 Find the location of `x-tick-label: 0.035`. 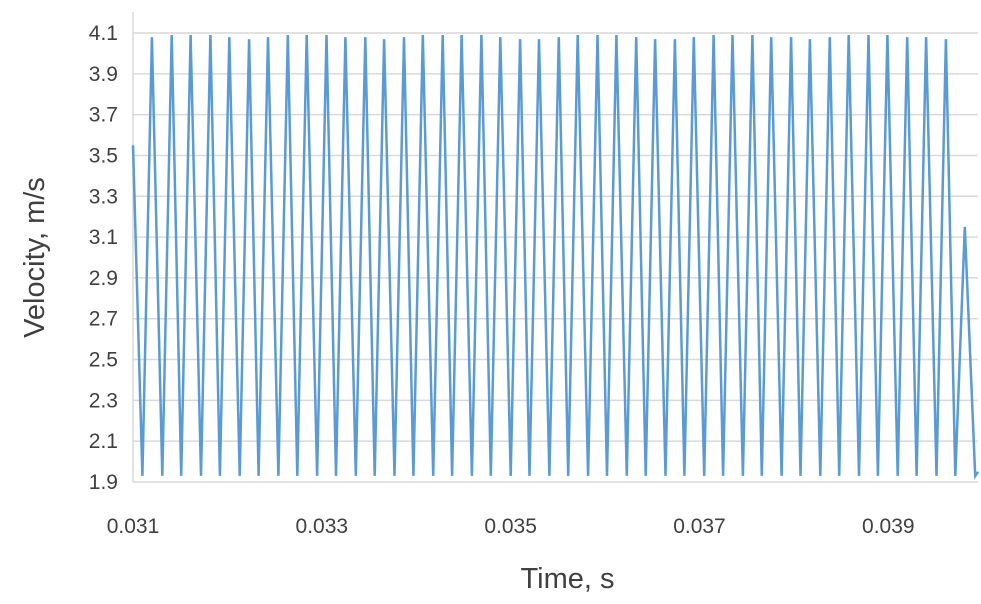

x-tick-label: 0.035 is located at coordinates (510, 526).